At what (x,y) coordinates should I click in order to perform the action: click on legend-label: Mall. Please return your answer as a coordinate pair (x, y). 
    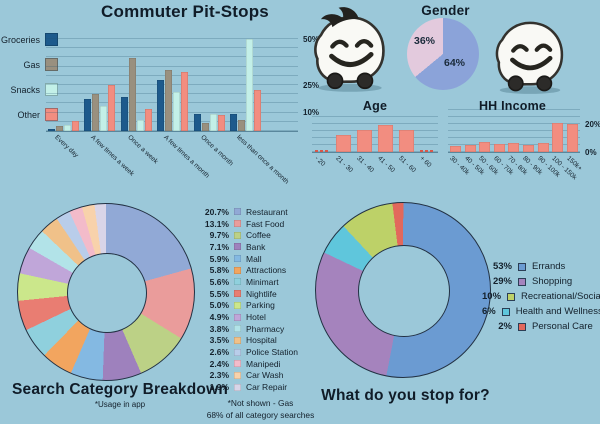
    Looking at the image, I should click on (254, 258).